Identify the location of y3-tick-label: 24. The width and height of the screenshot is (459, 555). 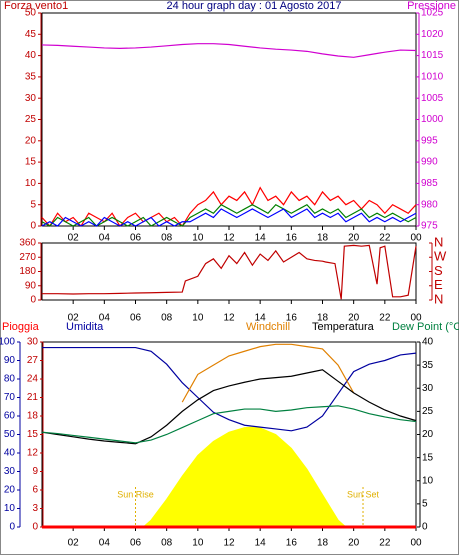
(33, 379).